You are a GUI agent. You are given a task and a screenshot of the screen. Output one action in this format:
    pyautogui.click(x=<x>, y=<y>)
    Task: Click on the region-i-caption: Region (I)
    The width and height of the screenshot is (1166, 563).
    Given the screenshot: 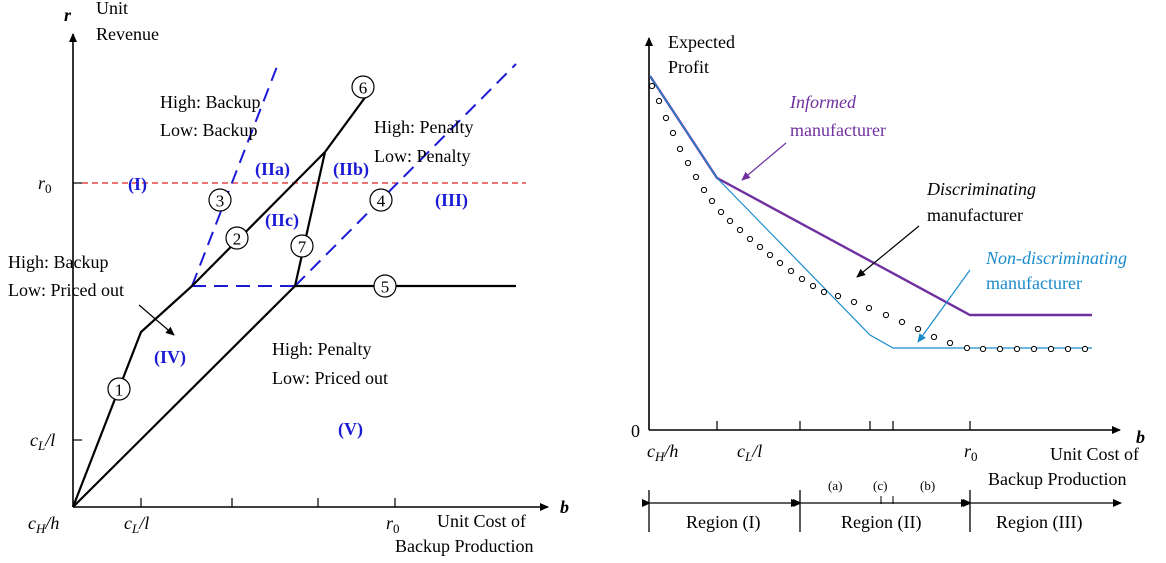 What is the action you would take?
    pyautogui.click(x=723, y=522)
    